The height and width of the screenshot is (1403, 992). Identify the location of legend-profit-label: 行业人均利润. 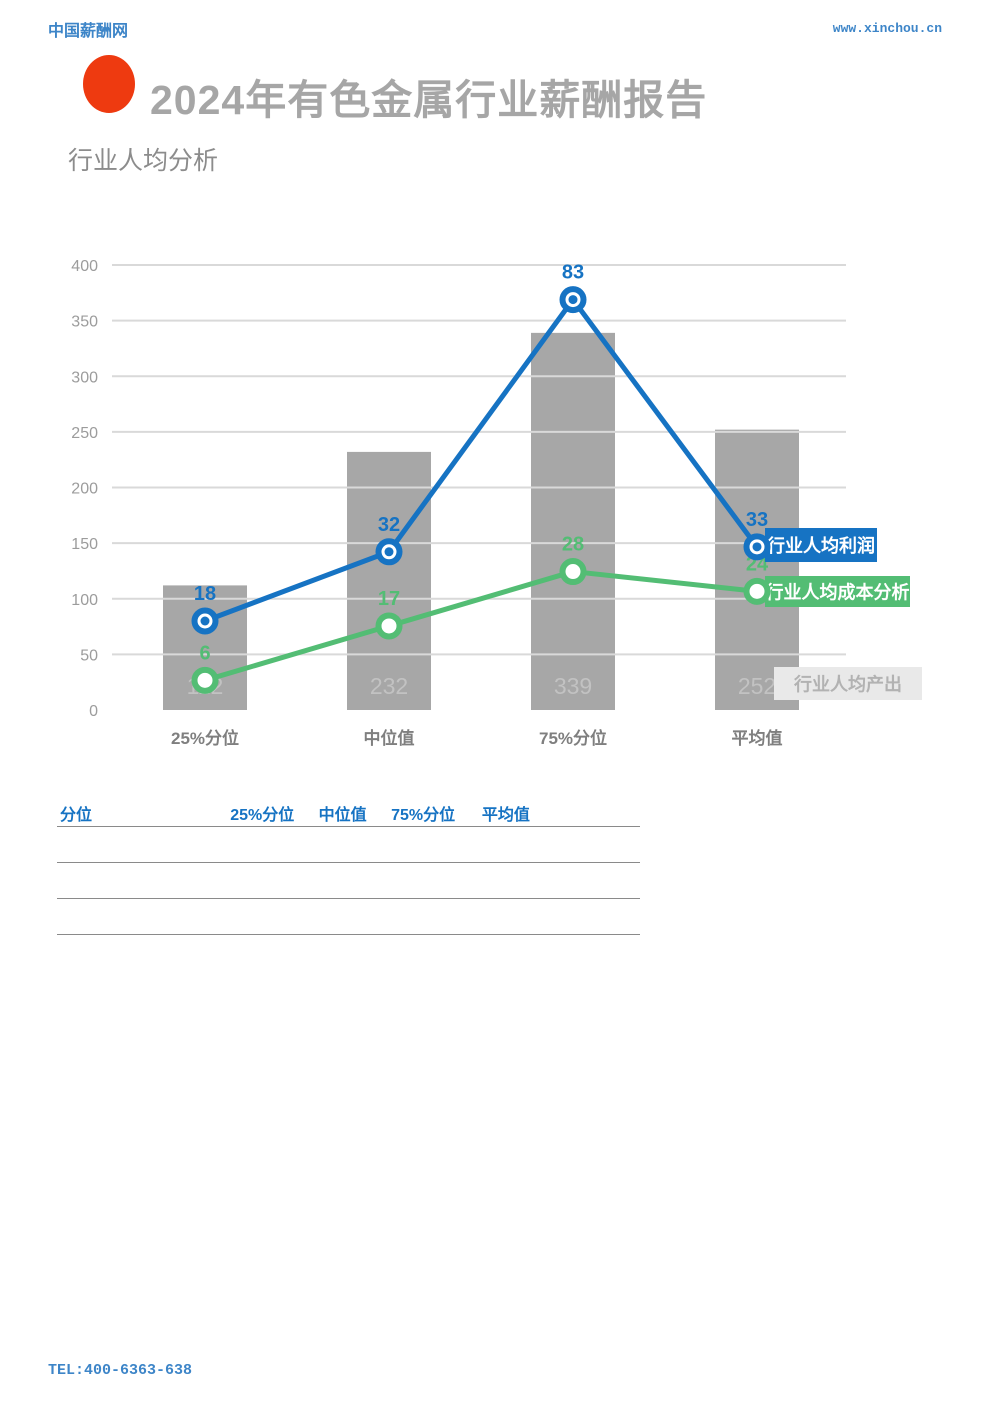
(820, 545).